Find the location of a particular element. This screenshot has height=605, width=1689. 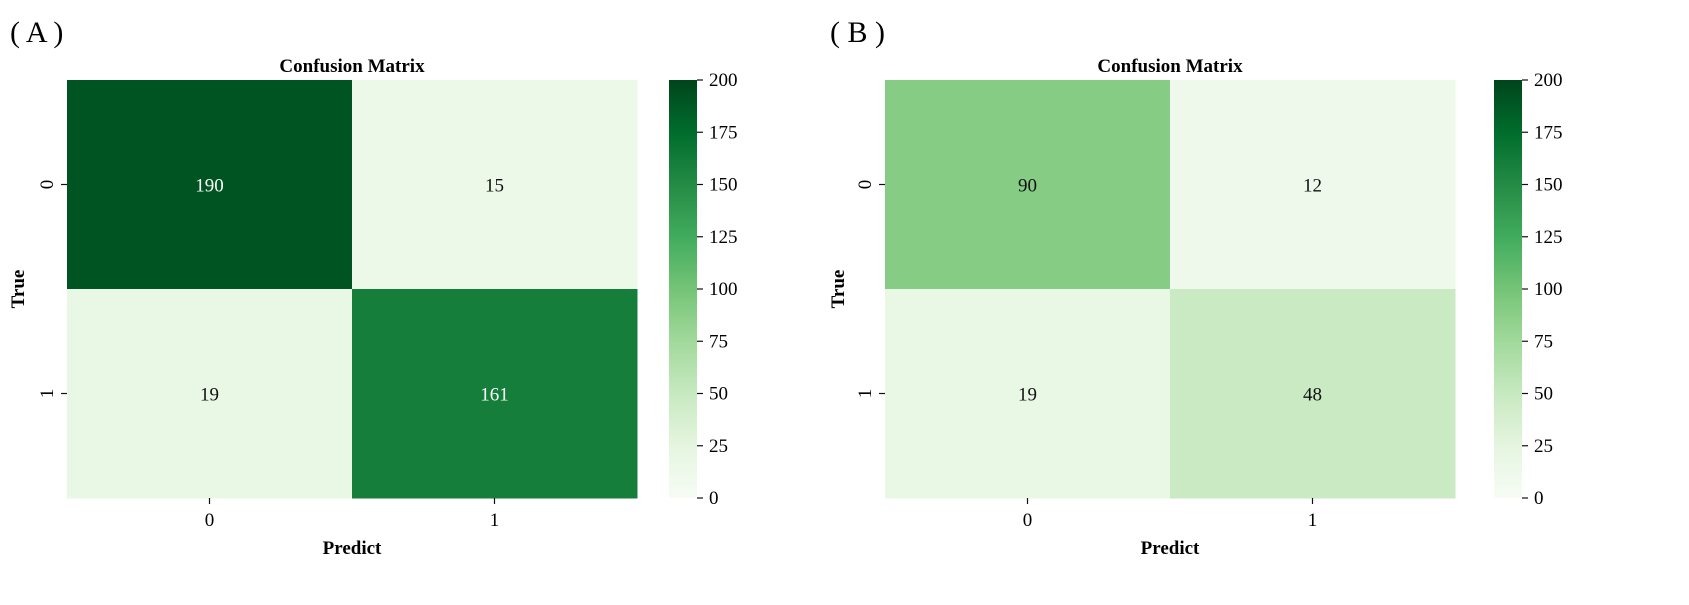

panel-label: ( A ) is located at coordinates (36, 32).